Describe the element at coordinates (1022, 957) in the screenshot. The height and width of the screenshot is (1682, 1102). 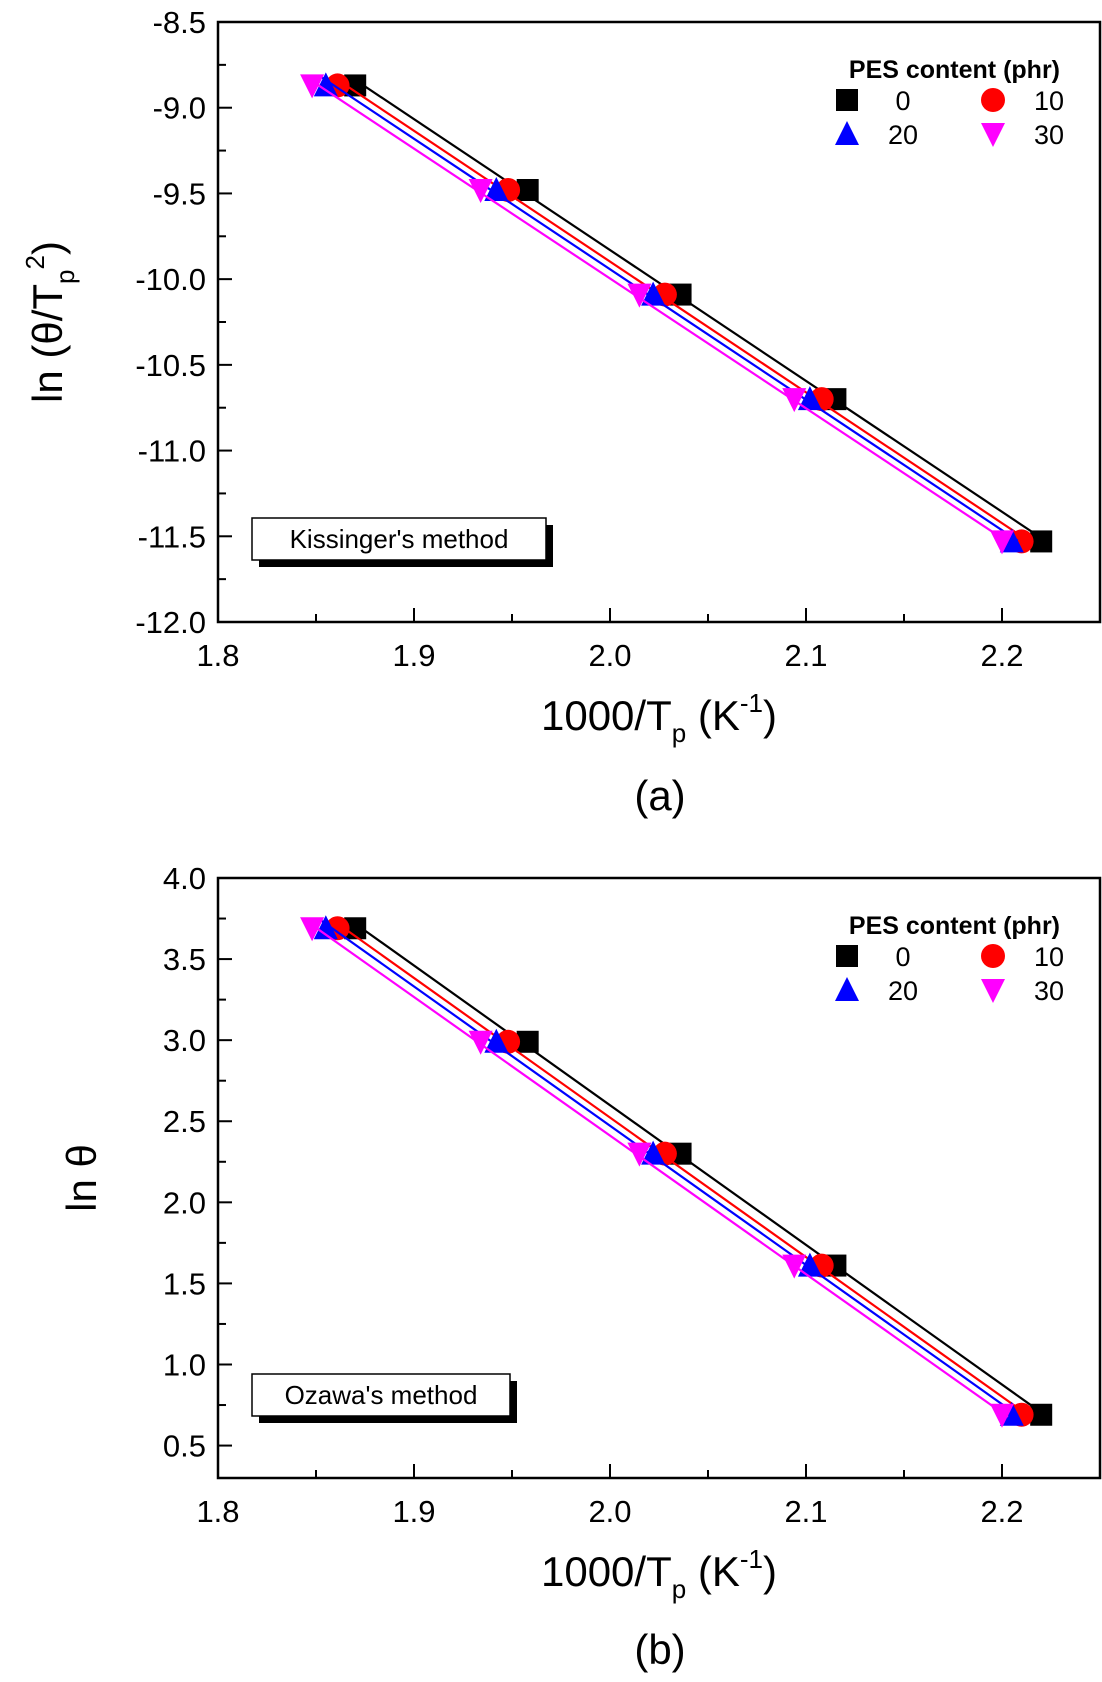
I see `legend-item-10: 10` at that location.